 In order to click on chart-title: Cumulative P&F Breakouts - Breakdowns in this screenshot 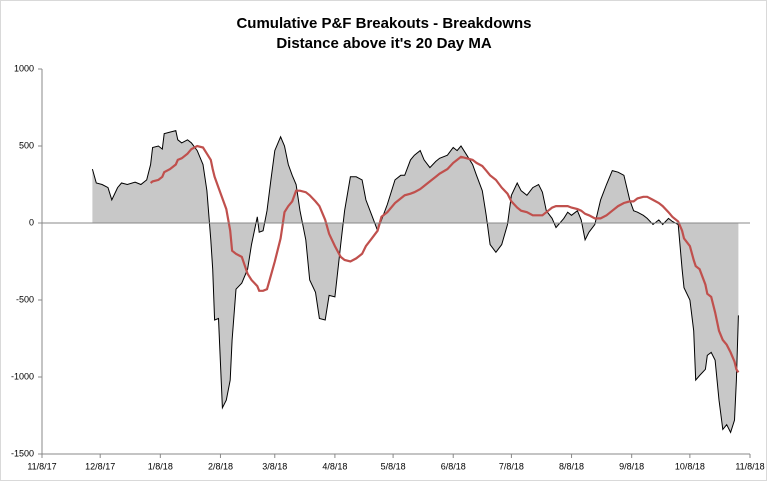, I will do `click(383, 23)`.